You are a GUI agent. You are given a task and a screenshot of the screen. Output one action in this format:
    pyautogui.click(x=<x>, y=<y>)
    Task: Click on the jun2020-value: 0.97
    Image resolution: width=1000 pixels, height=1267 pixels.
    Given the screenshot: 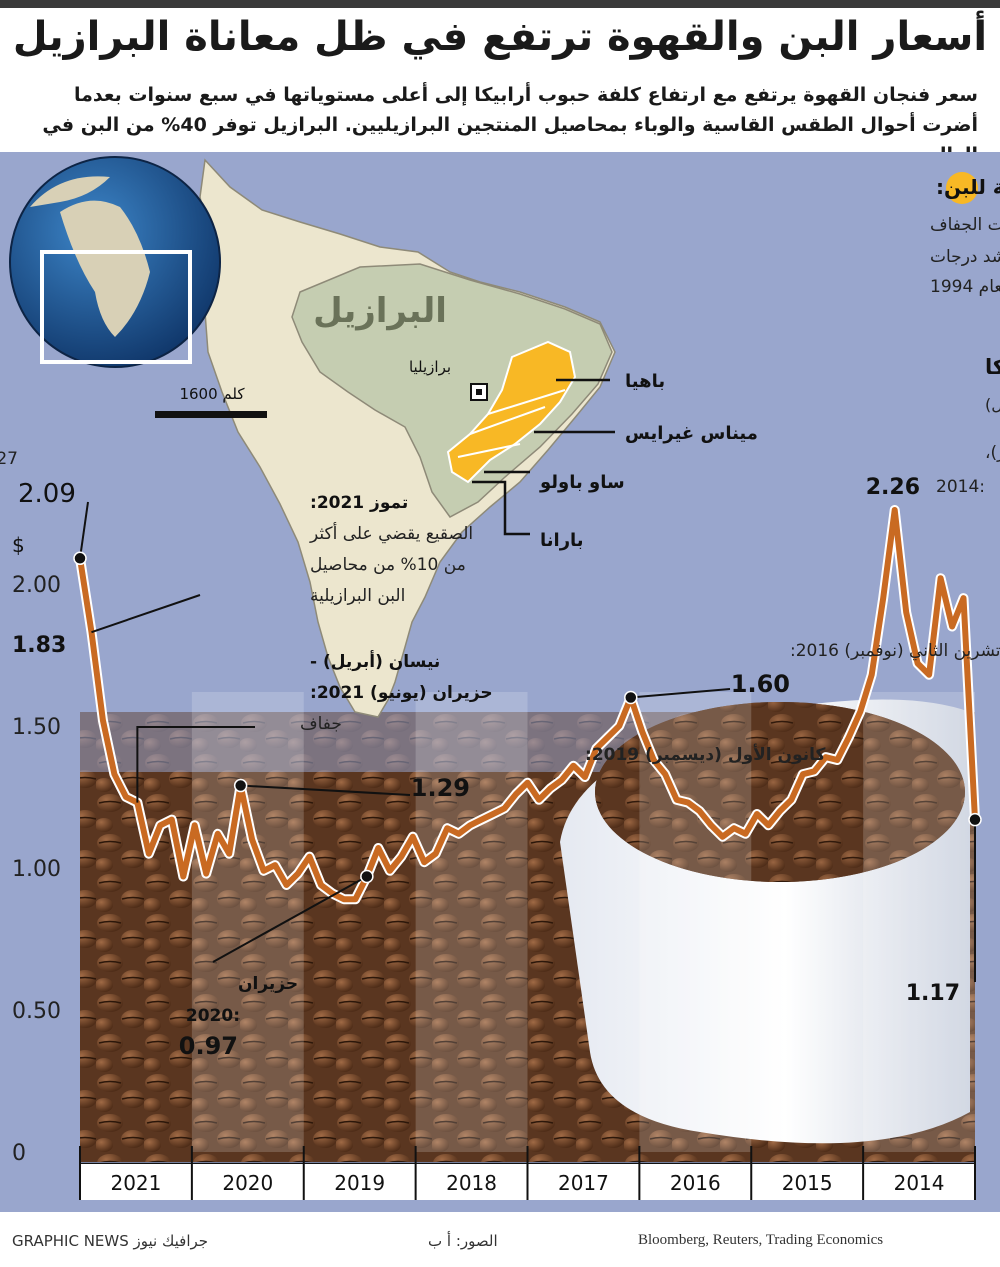 What is the action you would take?
    pyautogui.click(x=208, y=1046)
    